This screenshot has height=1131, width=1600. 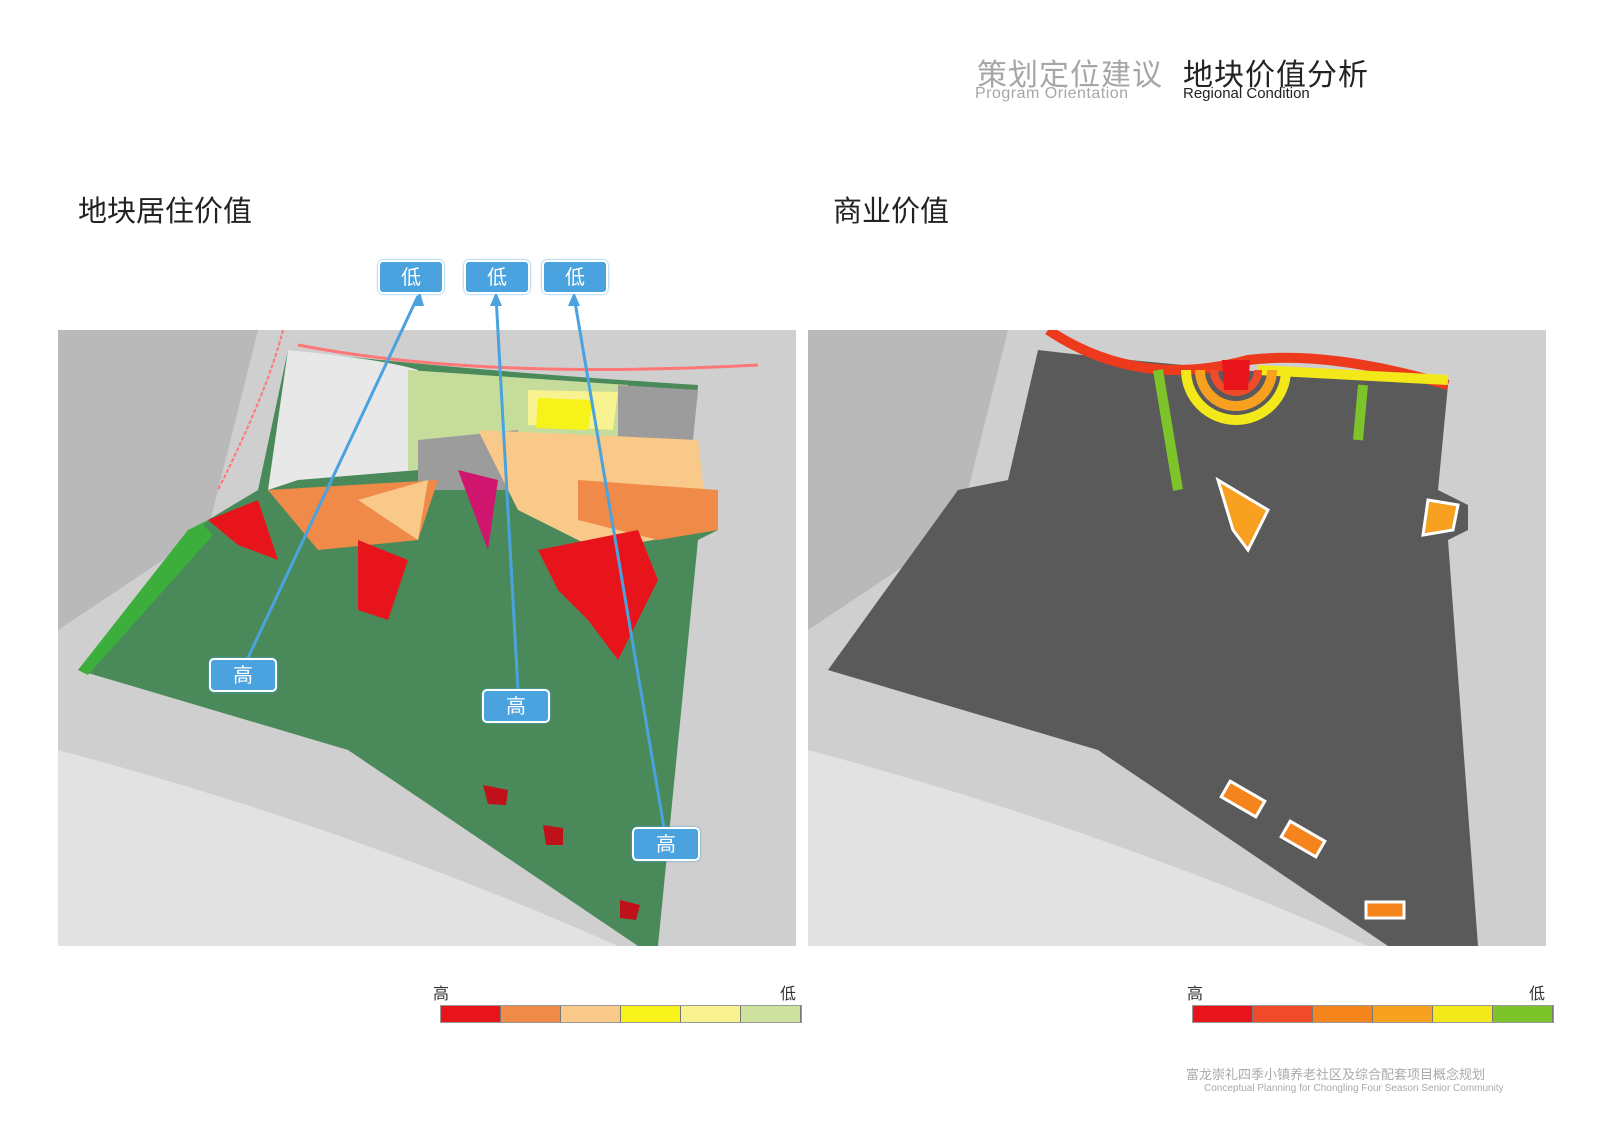 What do you see at coordinates (455, 560) in the screenshot?
I see `value-arrows-left` at bounding box center [455, 560].